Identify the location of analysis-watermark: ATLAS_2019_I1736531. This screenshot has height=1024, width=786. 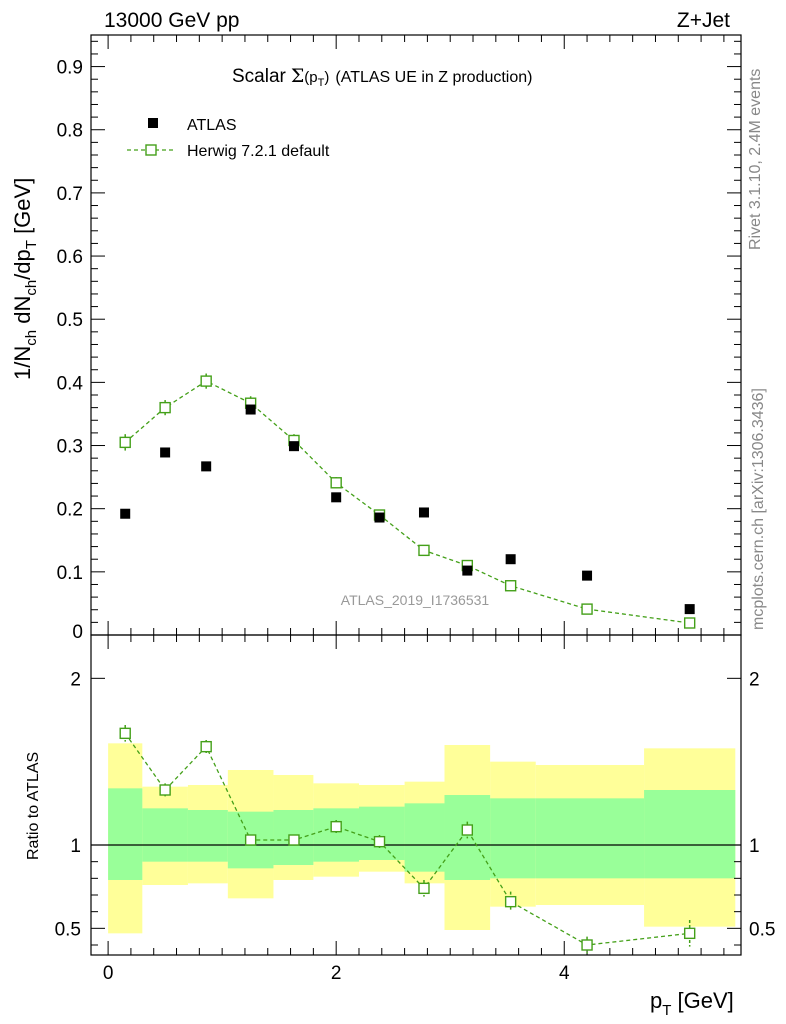
(415, 600).